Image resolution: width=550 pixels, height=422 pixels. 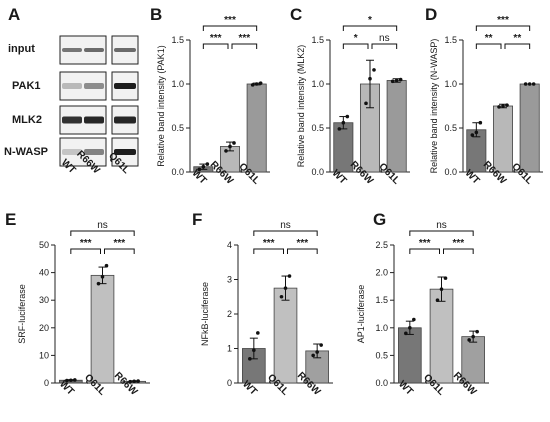 What do you see at coordinates (44, 273) in the screenshot?
I see `y-tick-label: 40` at bounding box center [44, 273].